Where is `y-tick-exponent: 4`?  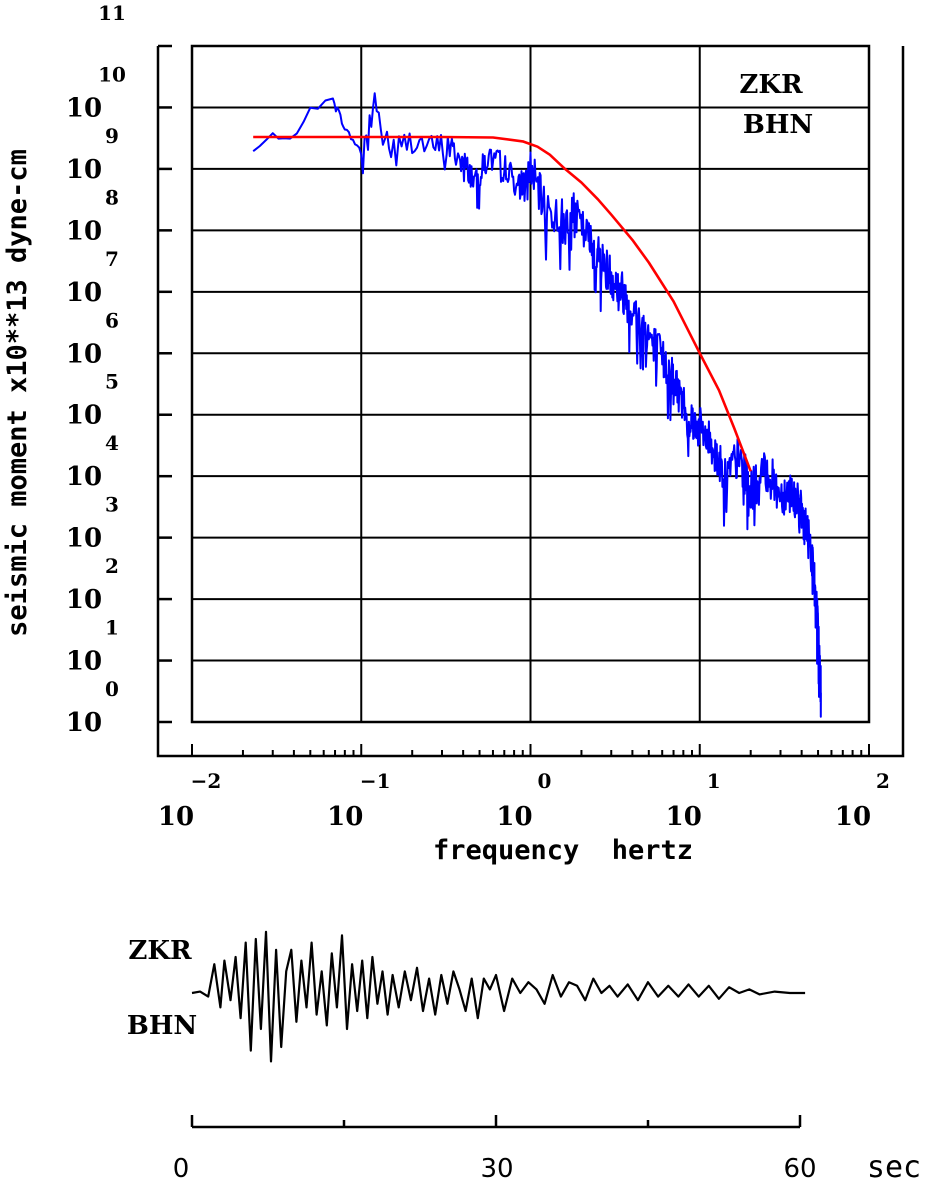
y-tick-exponent: 4 is located at coordinates (112, 443).